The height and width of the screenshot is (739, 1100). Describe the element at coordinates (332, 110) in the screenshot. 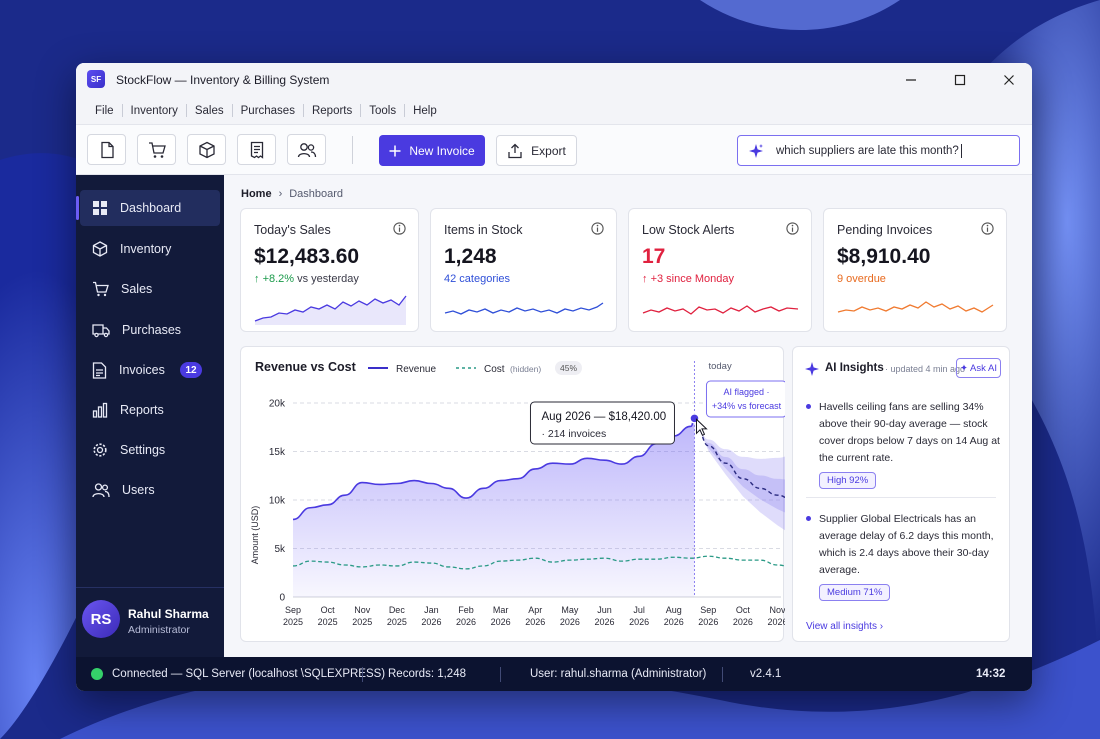

I see `menu-reports: Reports` at that location.